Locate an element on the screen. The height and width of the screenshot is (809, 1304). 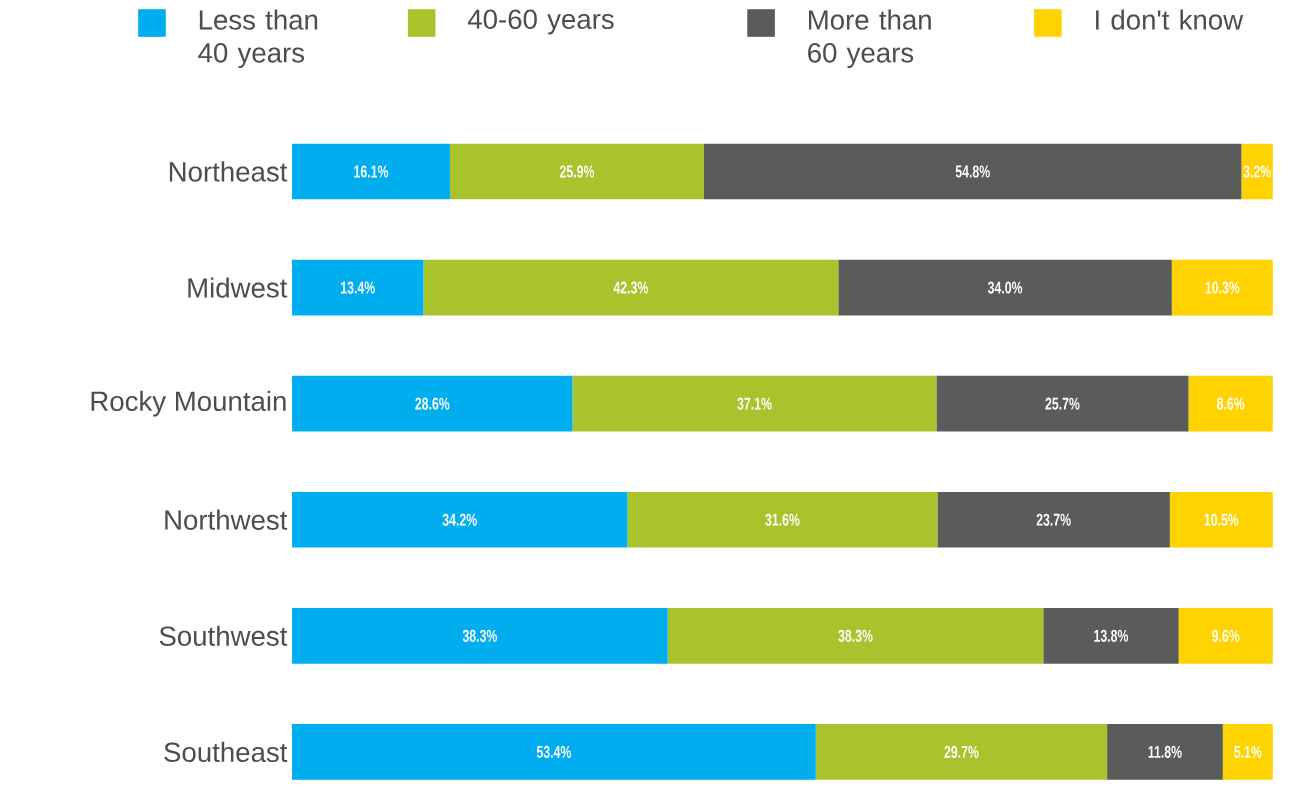
data-label: 10.5% is located at coordinates (1221, 519).